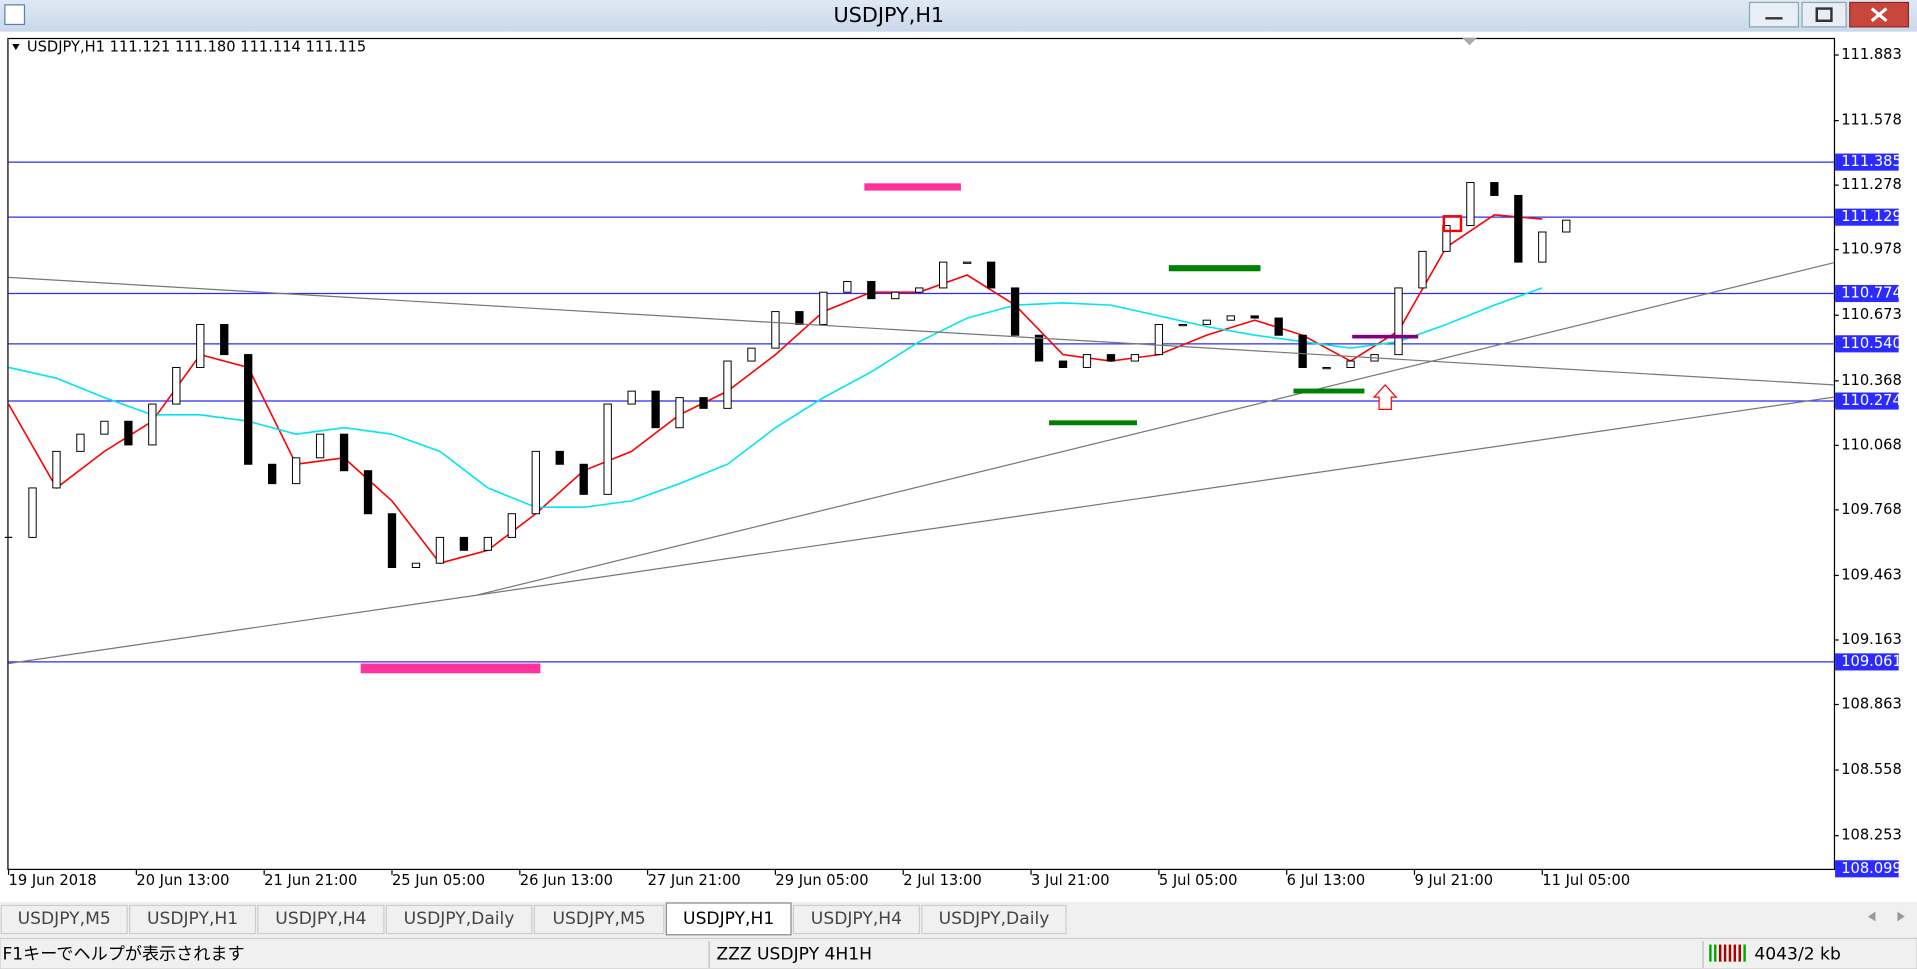 The height and width of the screenshot is (969, 1917). I want to click on axis-min-label-bg, so click(1867, 869).